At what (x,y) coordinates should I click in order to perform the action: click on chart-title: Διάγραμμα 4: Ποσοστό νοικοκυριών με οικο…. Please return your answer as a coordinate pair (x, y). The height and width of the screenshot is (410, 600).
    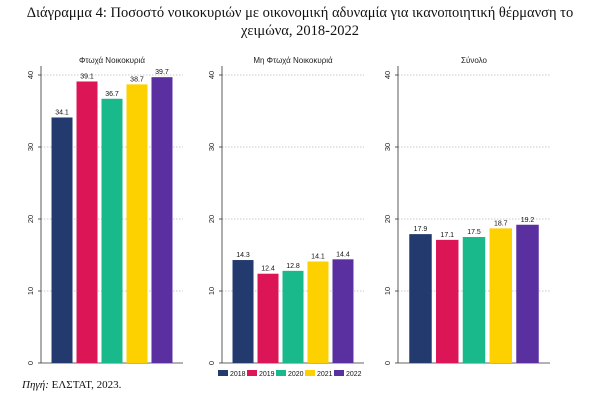
    Looking at the image, I should click on (300, 22).